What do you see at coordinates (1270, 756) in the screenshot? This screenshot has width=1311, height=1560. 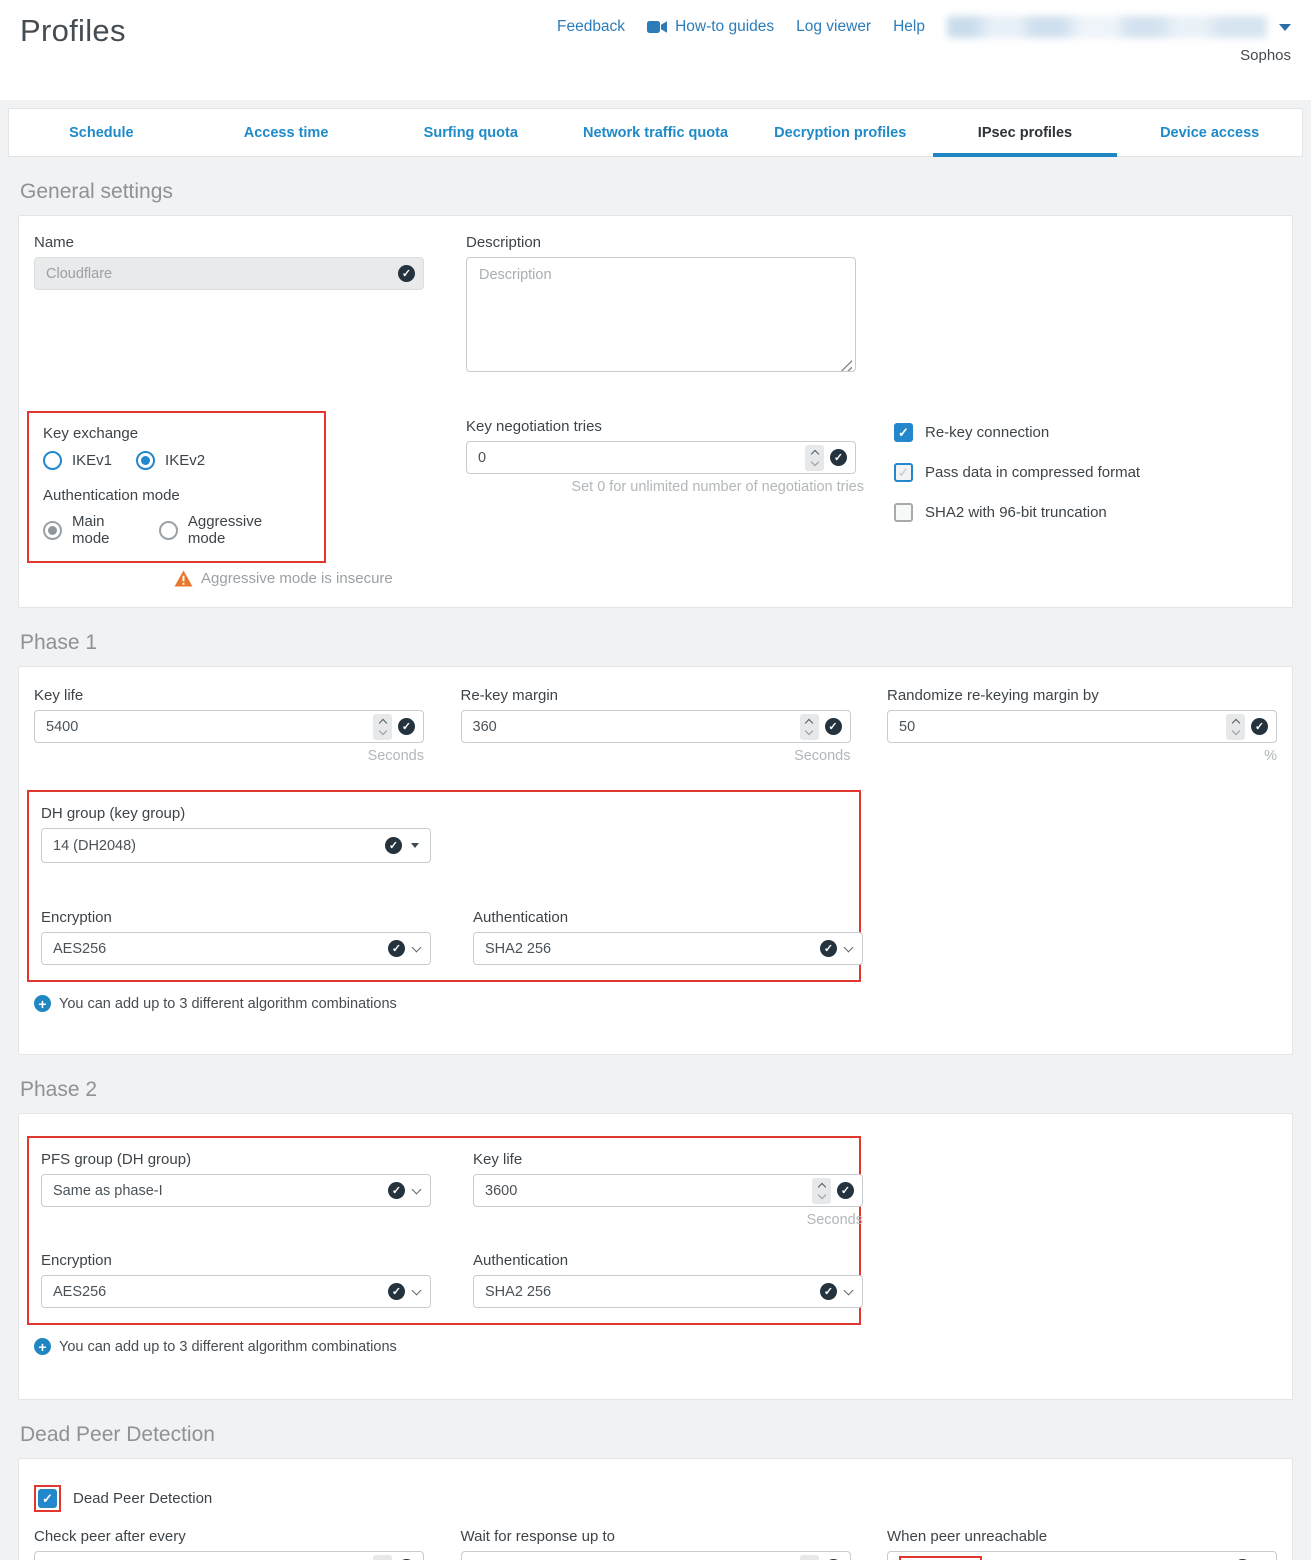 I see `randomize-unit: %` at bounding box center [1270, 756].